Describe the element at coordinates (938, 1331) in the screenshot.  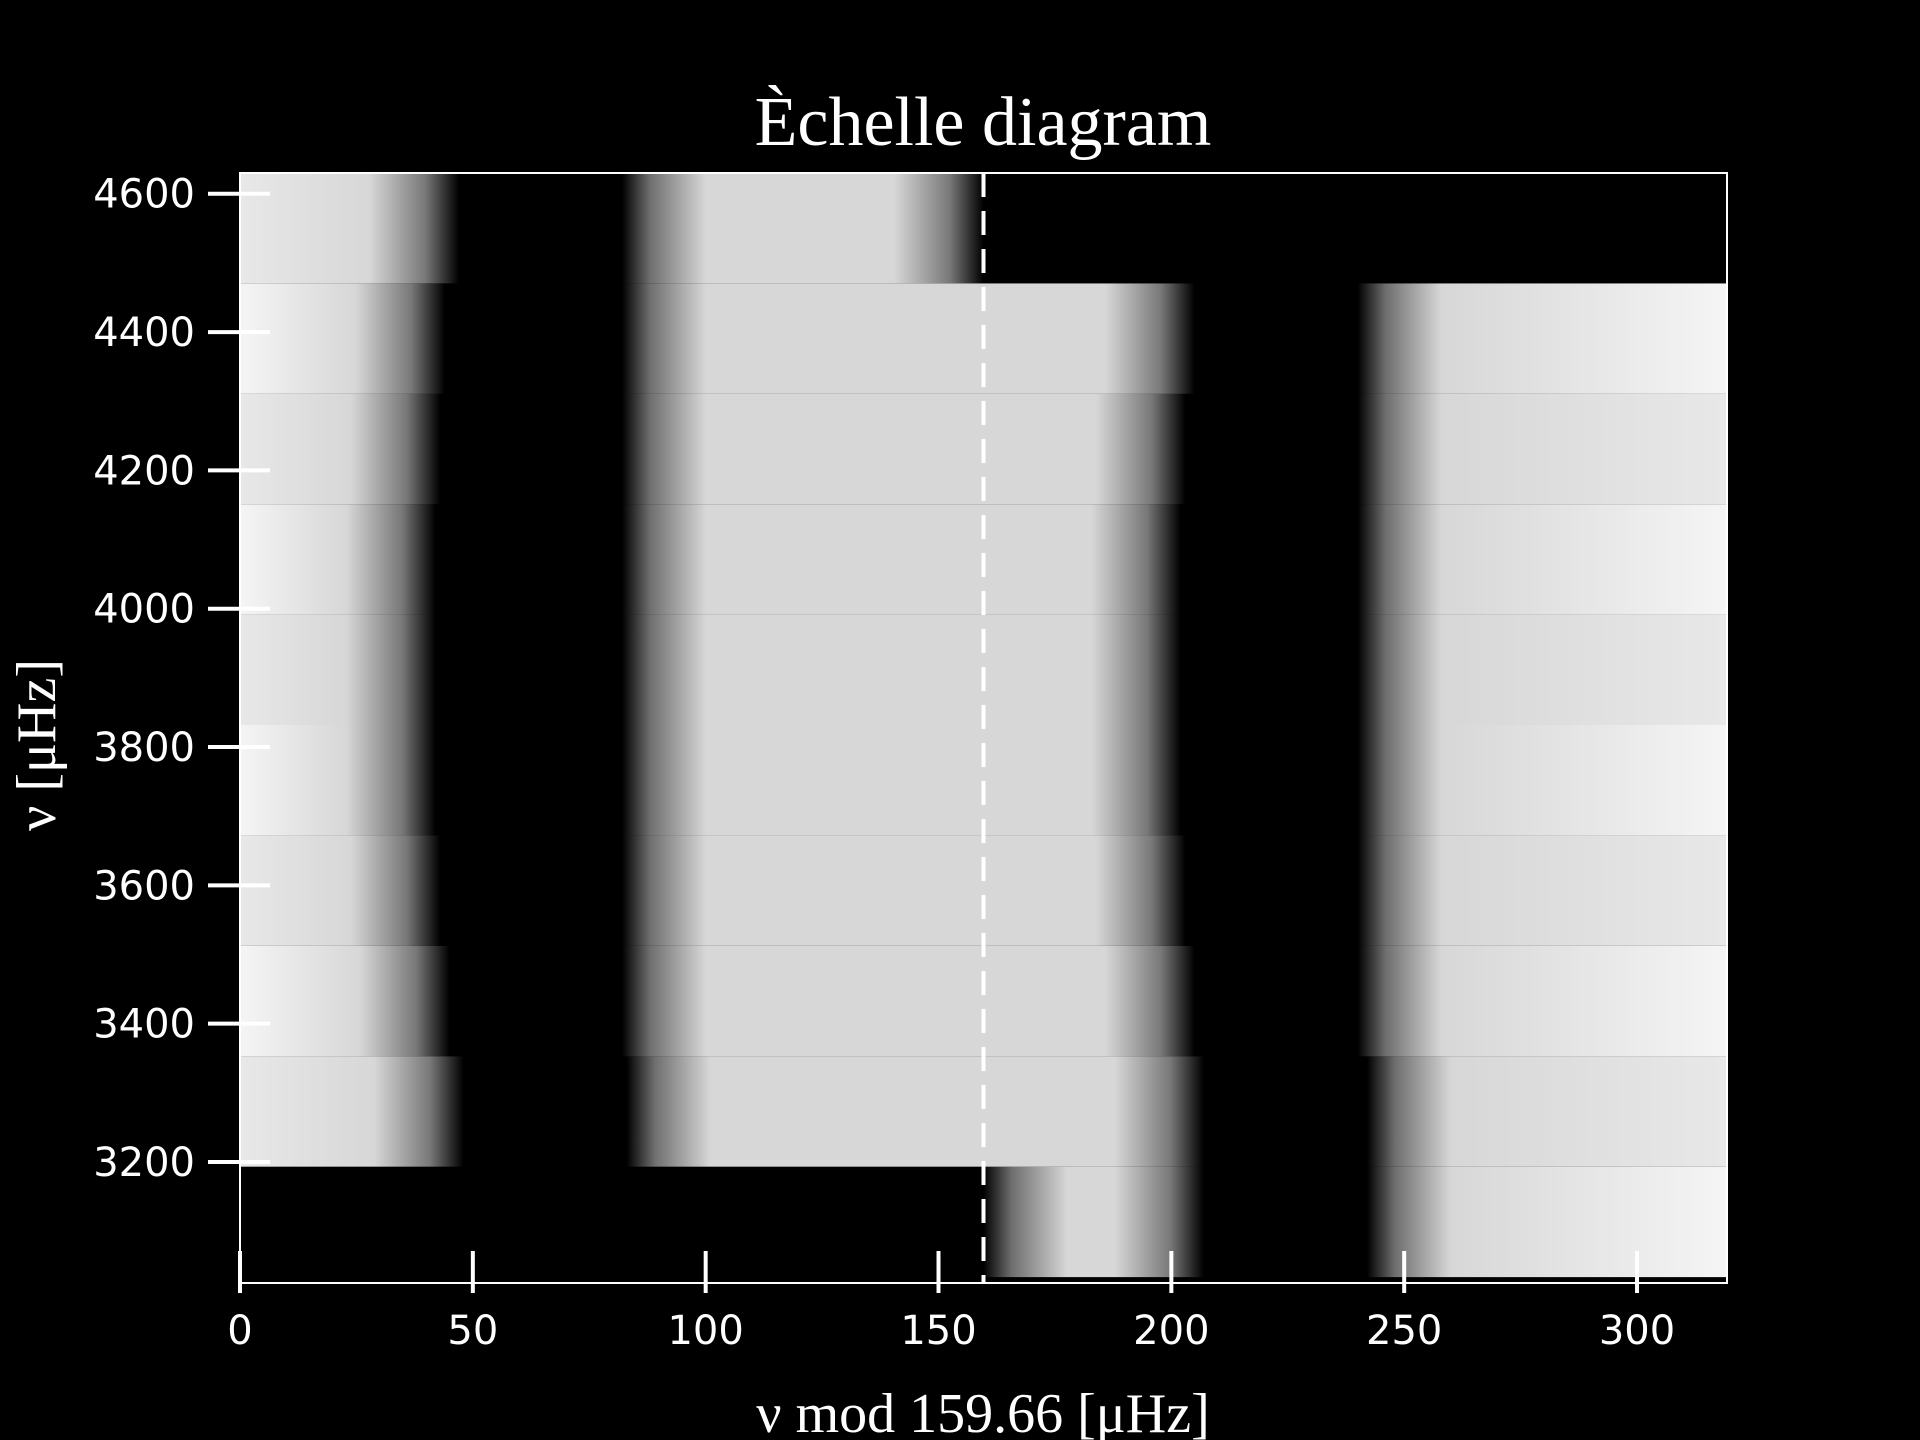
I see `x-tick-label: 150` at that location.